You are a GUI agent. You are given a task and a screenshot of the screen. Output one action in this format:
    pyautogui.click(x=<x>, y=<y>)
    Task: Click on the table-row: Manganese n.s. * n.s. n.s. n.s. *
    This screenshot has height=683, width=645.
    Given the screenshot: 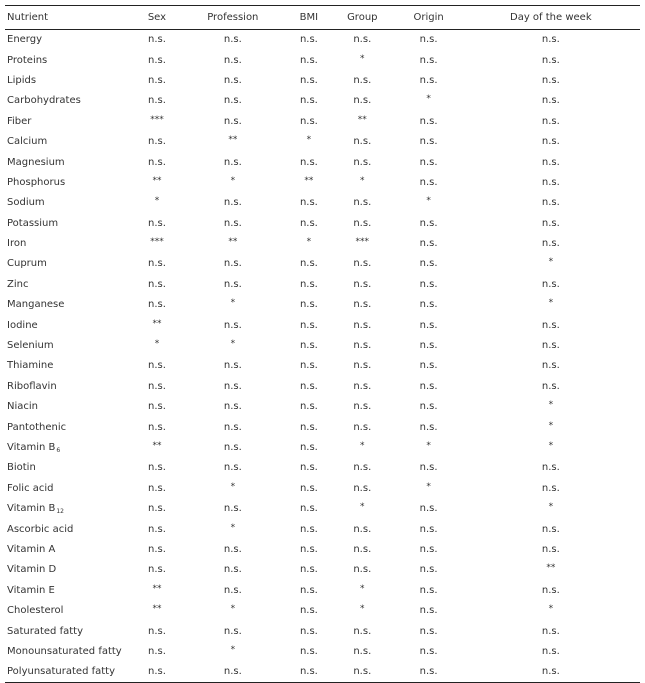 What is the action you would take?
    pyautogui.click(x=322, y=305)
    